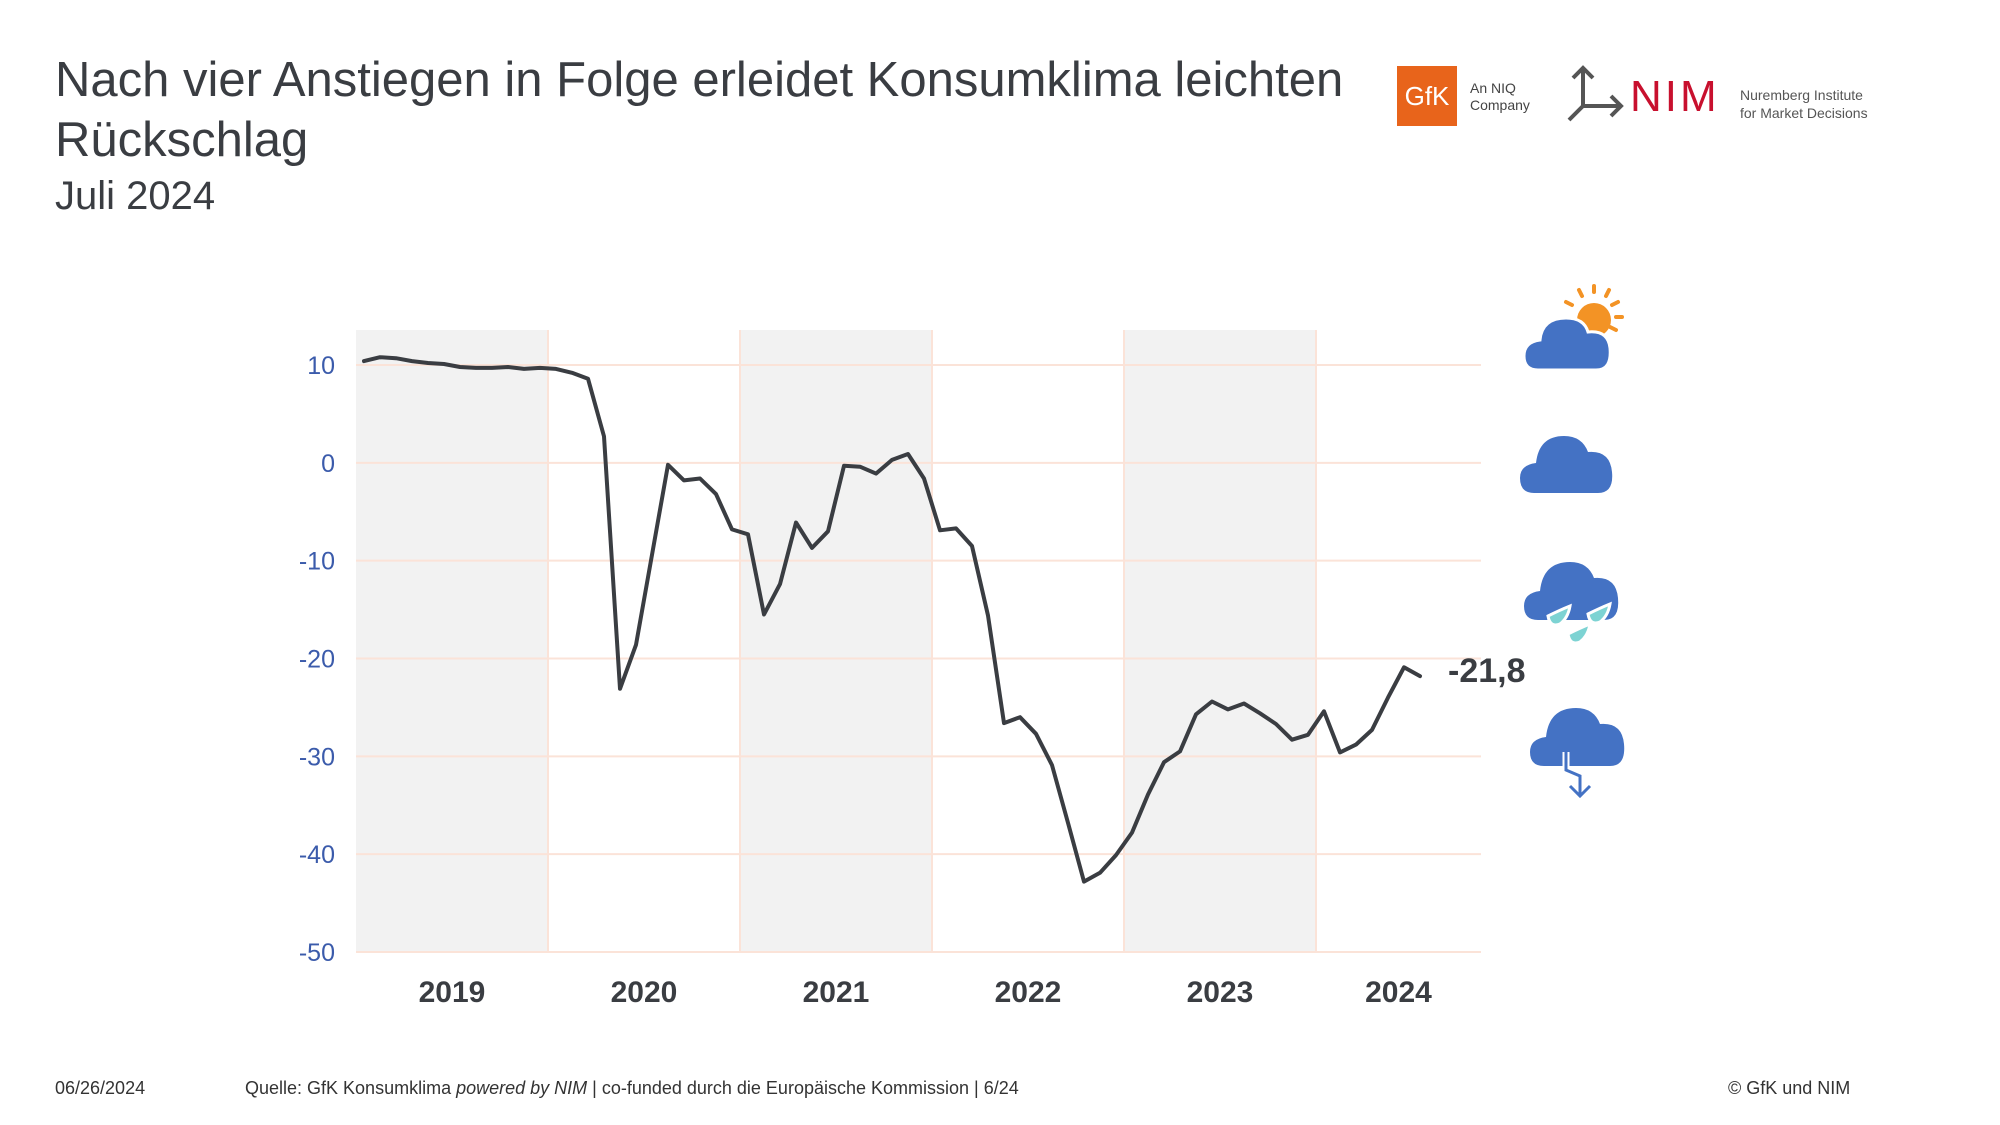 The height and width of the screenshot is (1125, 2000). Describe the element at coordinates (1571, 603) in the screenshot. I see `rain-cloud-icon` at that location.